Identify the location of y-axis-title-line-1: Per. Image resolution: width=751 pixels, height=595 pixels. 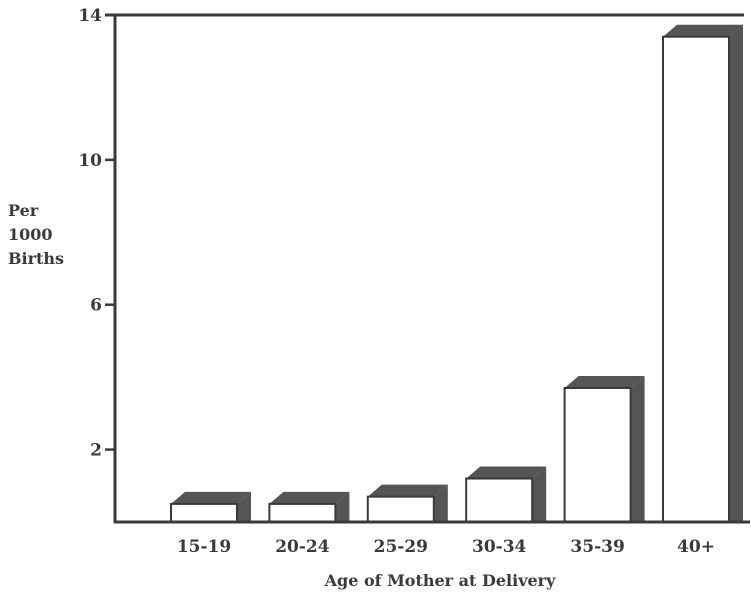
(23, 210).